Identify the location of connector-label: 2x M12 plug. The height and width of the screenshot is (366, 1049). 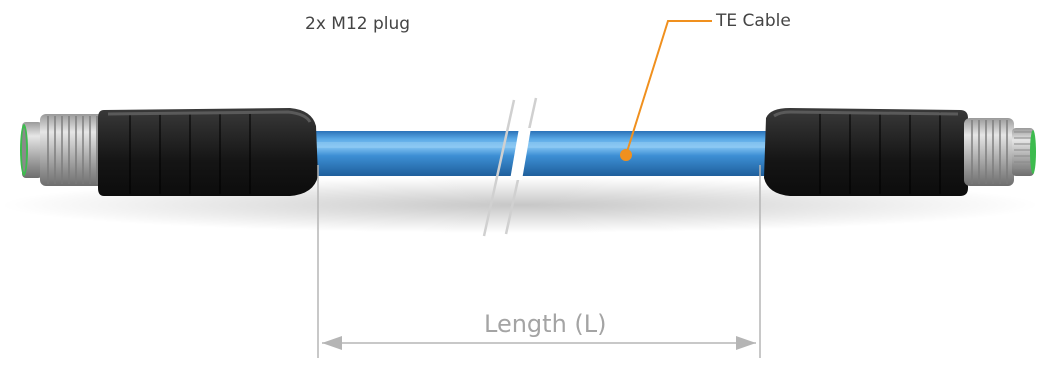
(358, 24).